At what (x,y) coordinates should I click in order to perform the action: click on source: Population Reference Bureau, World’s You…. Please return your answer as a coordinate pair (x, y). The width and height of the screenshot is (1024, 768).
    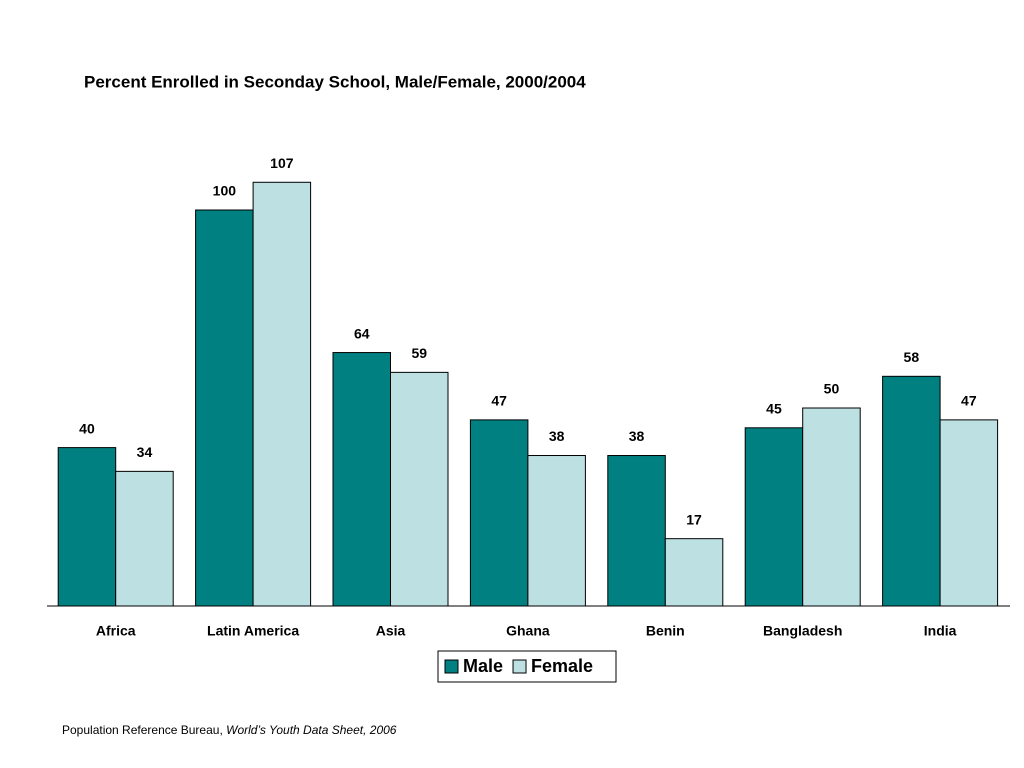
    Looking at the image, I should click on (229, 730).